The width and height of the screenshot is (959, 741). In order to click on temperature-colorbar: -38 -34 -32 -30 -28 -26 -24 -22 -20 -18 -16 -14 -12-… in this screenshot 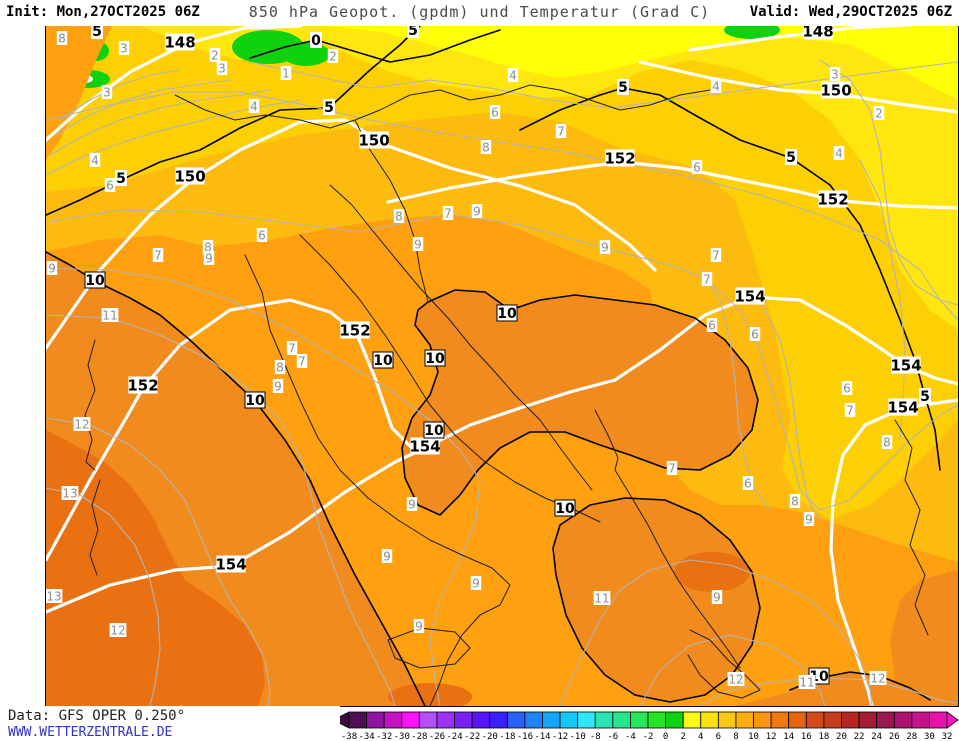, I will do `click(645, 726)`.